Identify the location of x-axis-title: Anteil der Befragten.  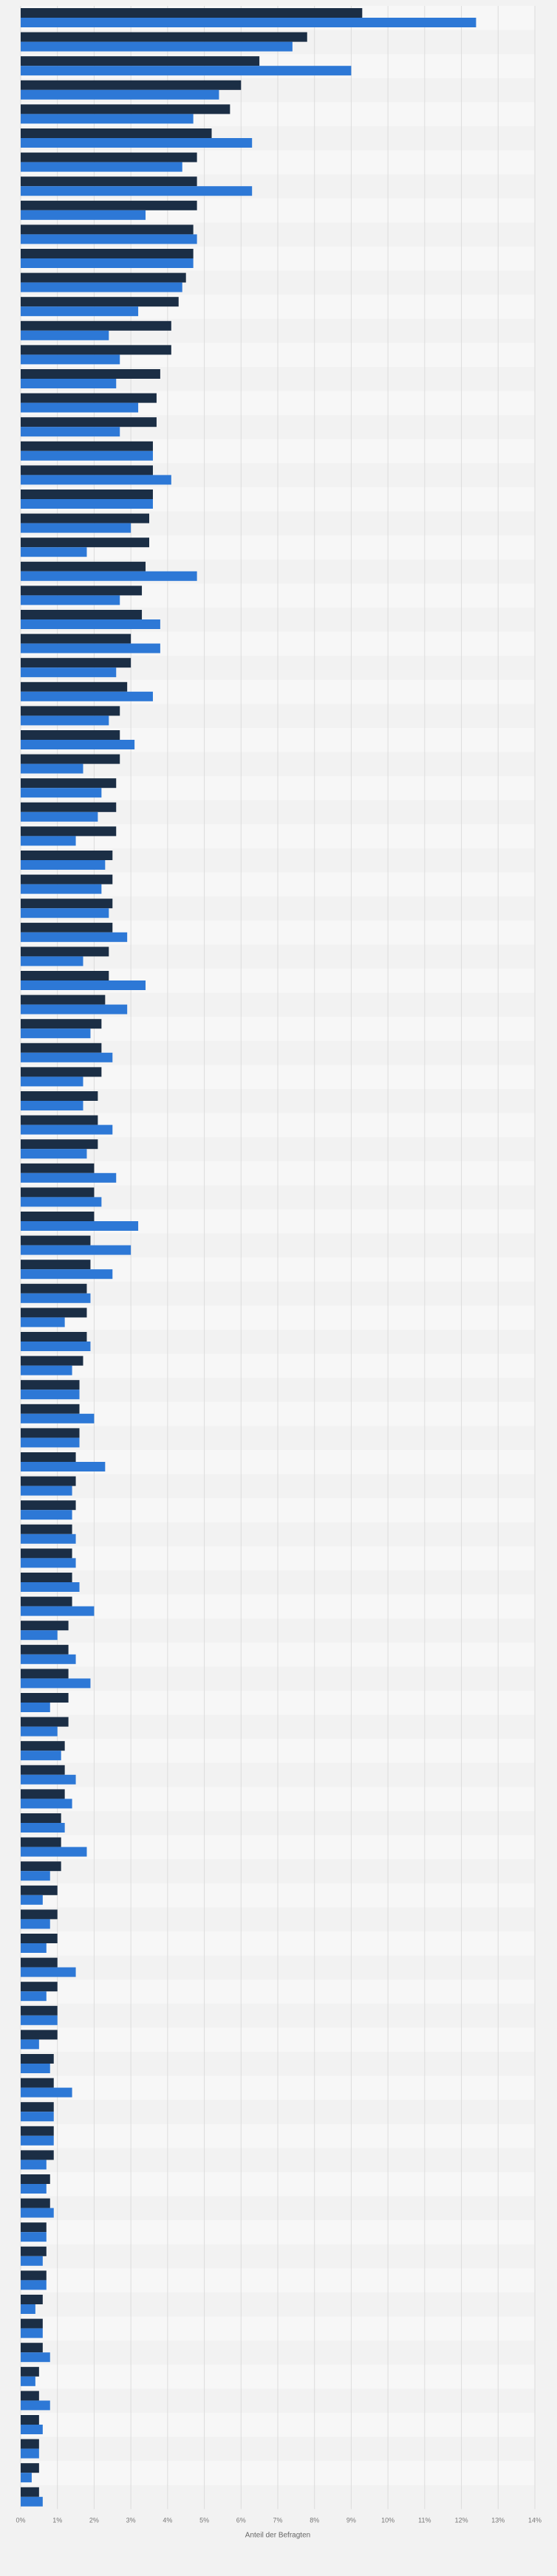
(277, 2535).